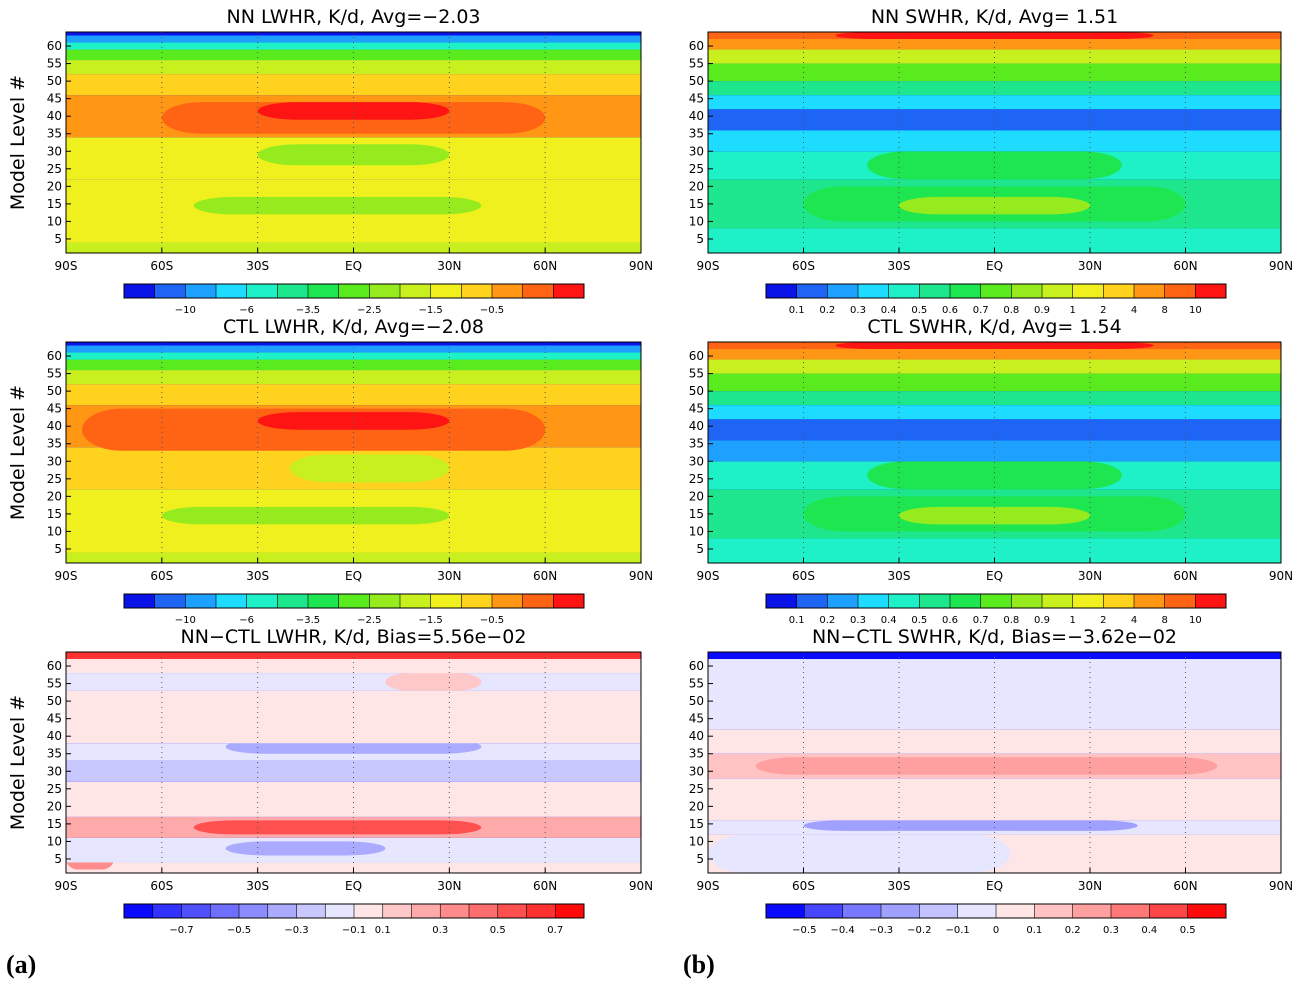 The image size is (1307, 987). I want to click on colorbar-label: −2.5, so click(369, 620).